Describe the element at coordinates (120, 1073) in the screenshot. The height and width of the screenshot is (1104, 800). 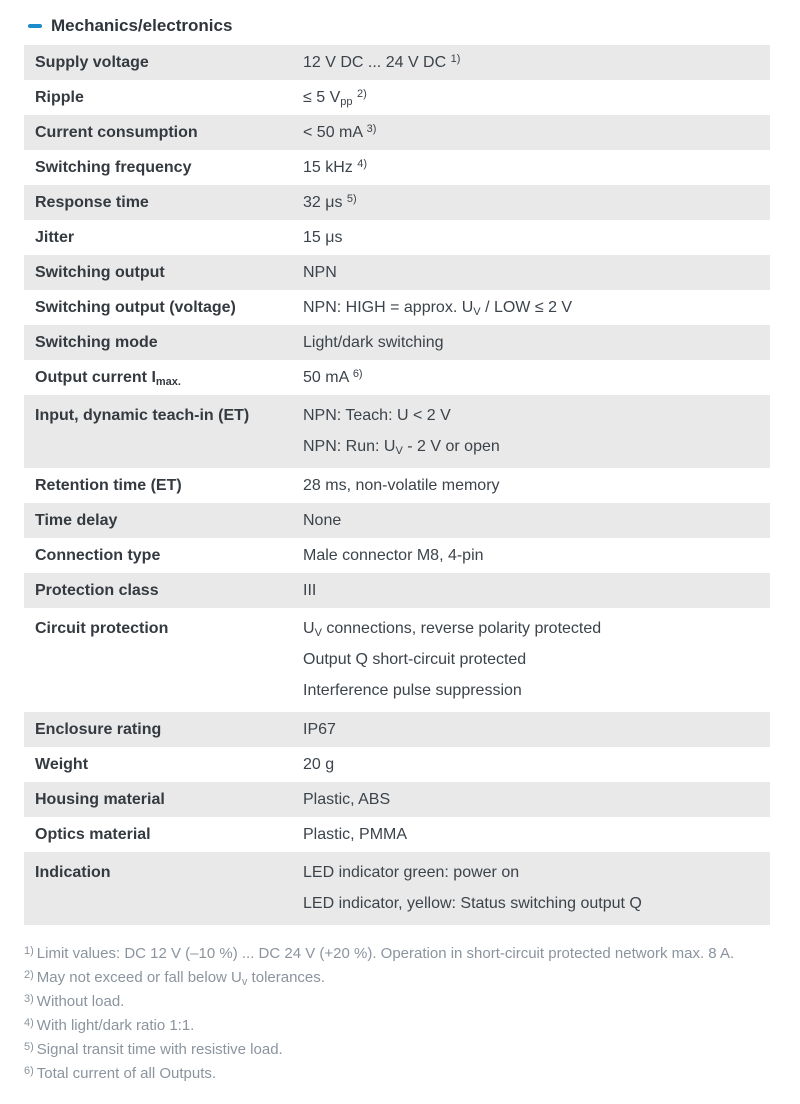
I see `footnote: 6) Total current of all Outputs.` at that location.